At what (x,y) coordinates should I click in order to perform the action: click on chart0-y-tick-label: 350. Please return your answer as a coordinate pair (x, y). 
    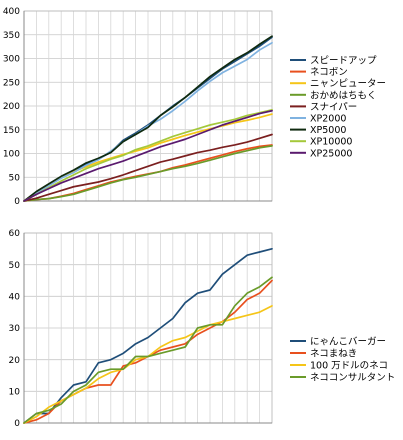
    Looking at the image, I should click on (11, 36).